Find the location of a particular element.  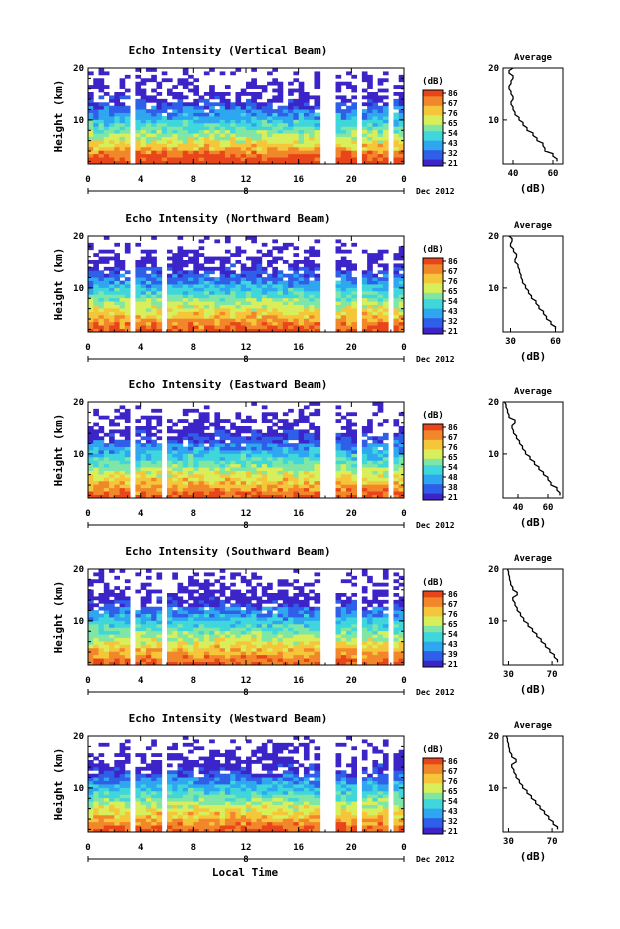

date-day: 8 is located at coordinates (245, 360).